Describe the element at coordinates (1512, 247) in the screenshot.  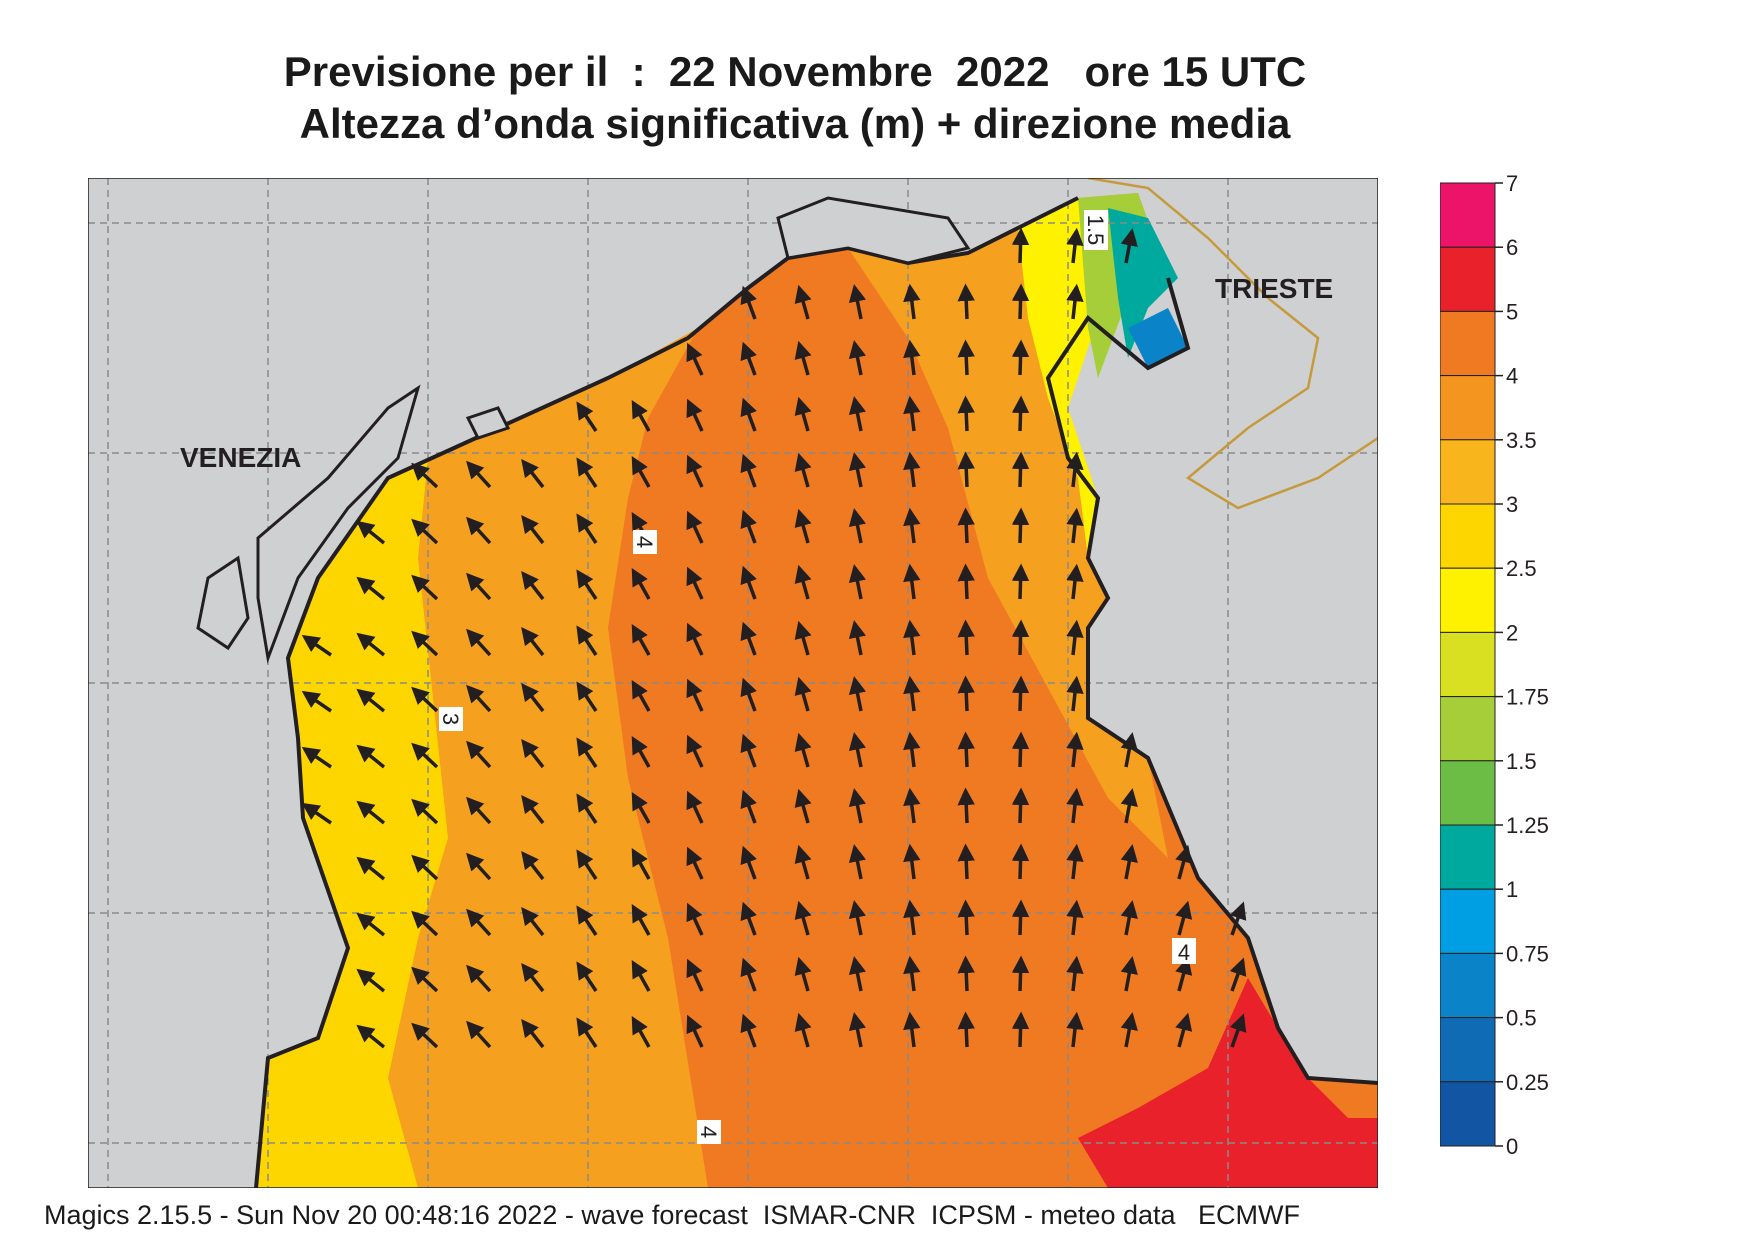
I see `legend-tick-label: 6` at that location.